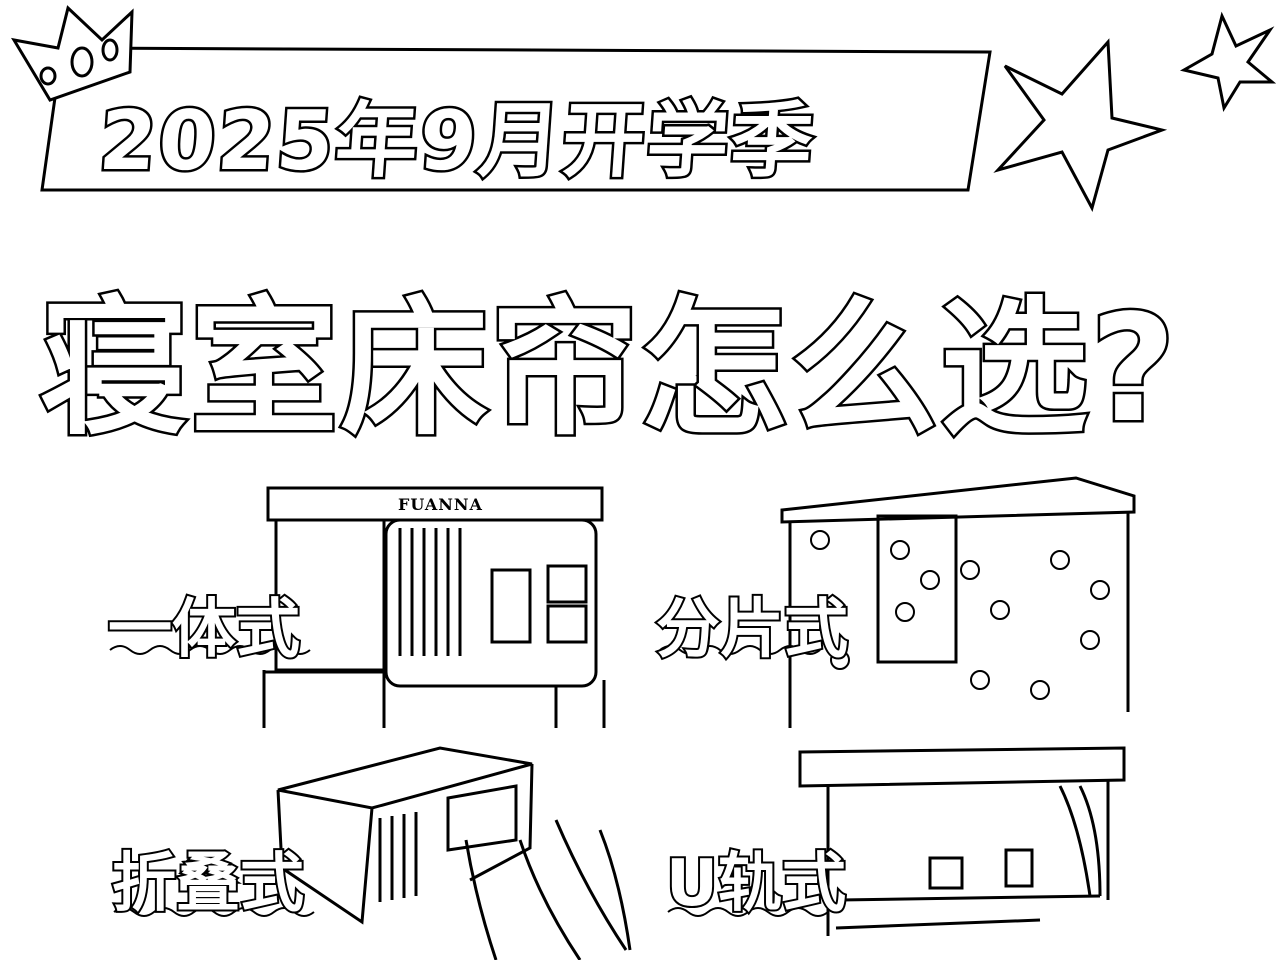  What do you see at coordinates (962, 841) in the screenshot?
I see `bed-u-rail-illustration` at bounding box center [962, 841].